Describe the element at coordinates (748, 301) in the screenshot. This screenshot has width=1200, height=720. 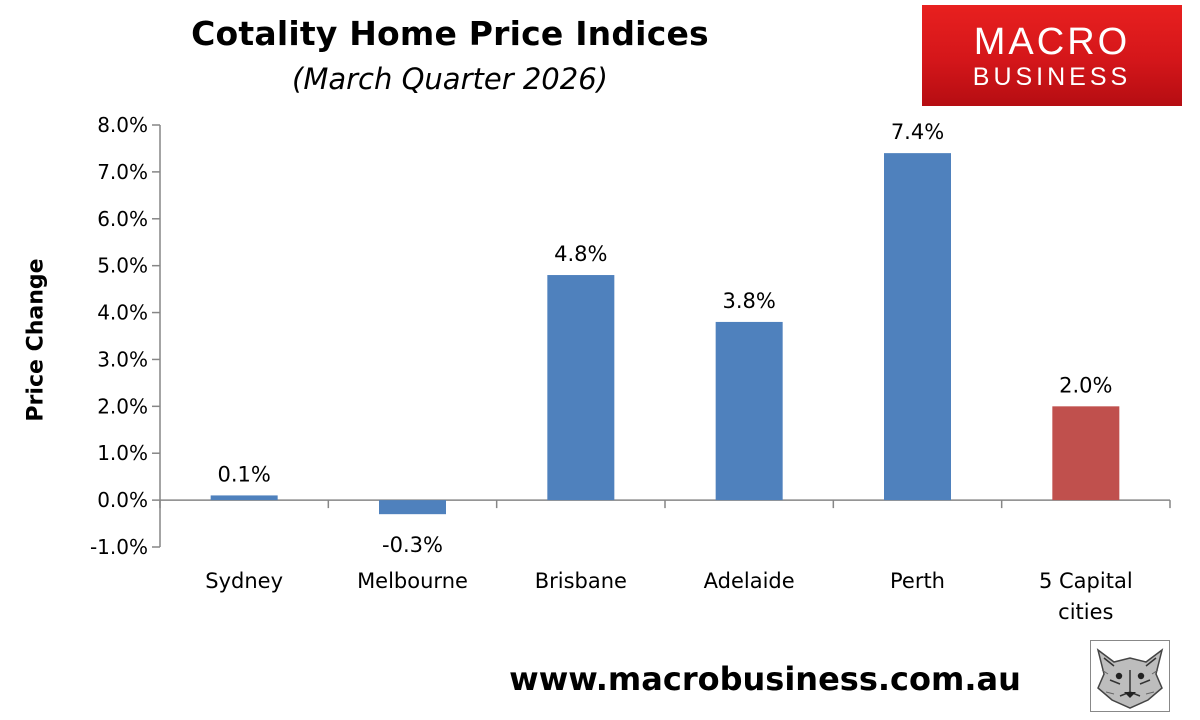
I see `data-label: 3.8%` at that location.